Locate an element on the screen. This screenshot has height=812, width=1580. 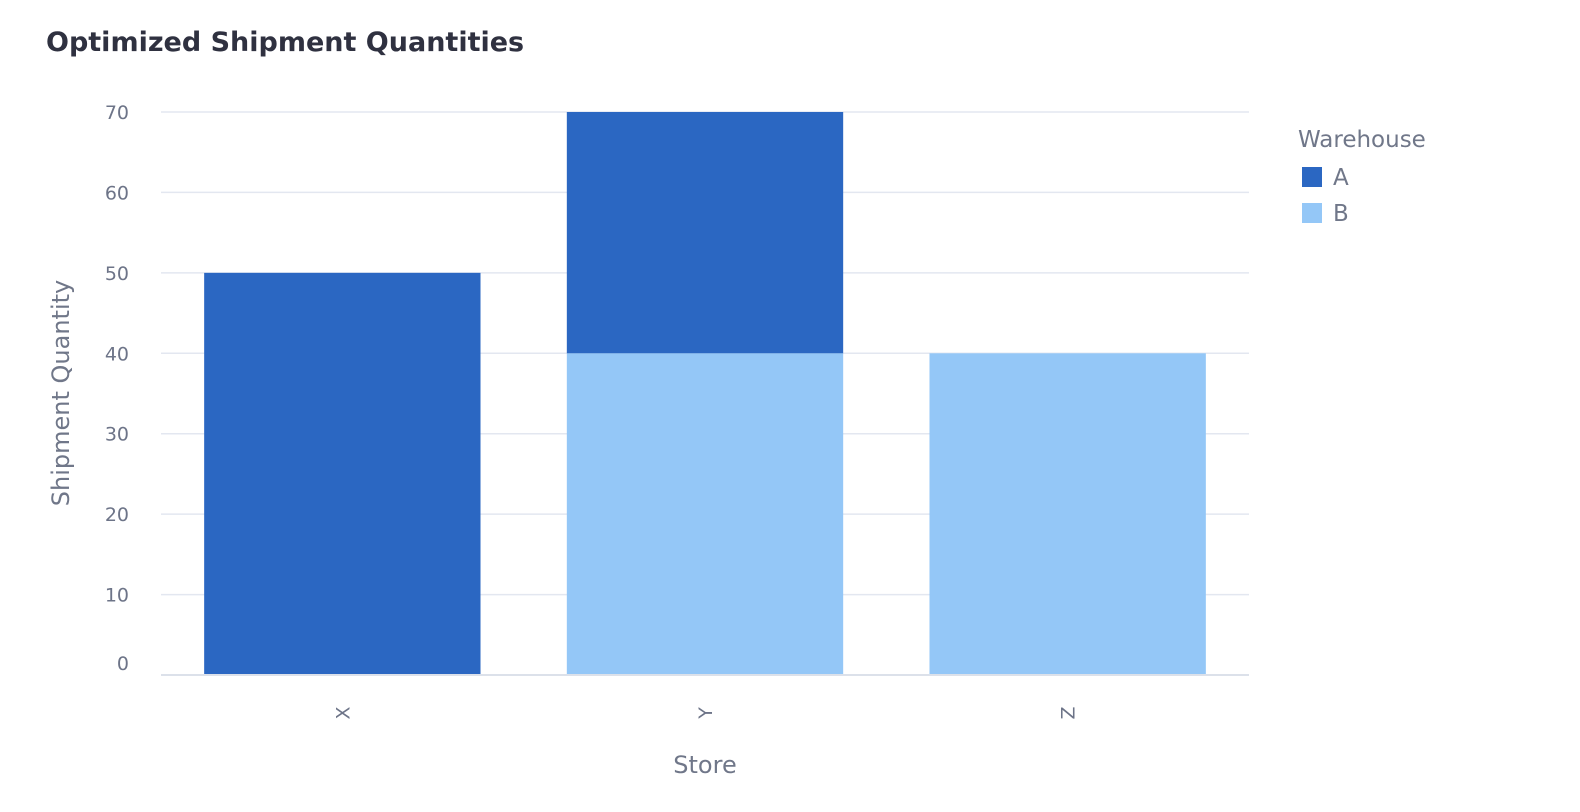
chart-title: Optimized Shipment Quantities is located at coordinates (285, 42).